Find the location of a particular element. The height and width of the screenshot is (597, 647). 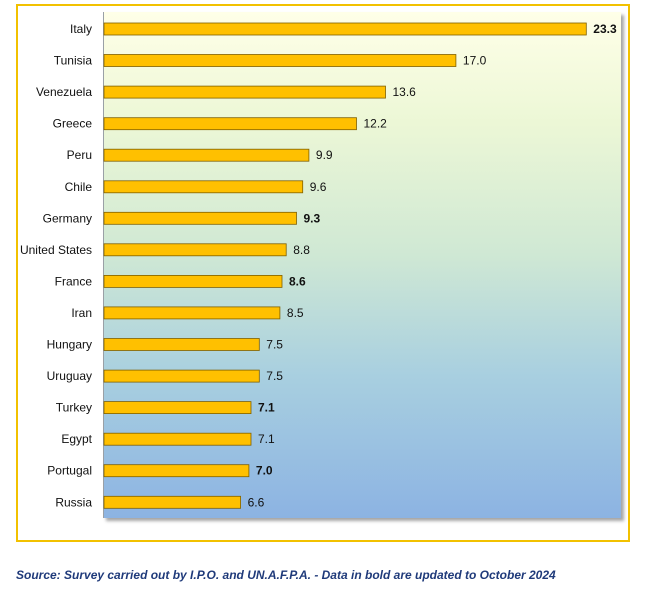

category-label: Peru is located at coordinates (79, 155).